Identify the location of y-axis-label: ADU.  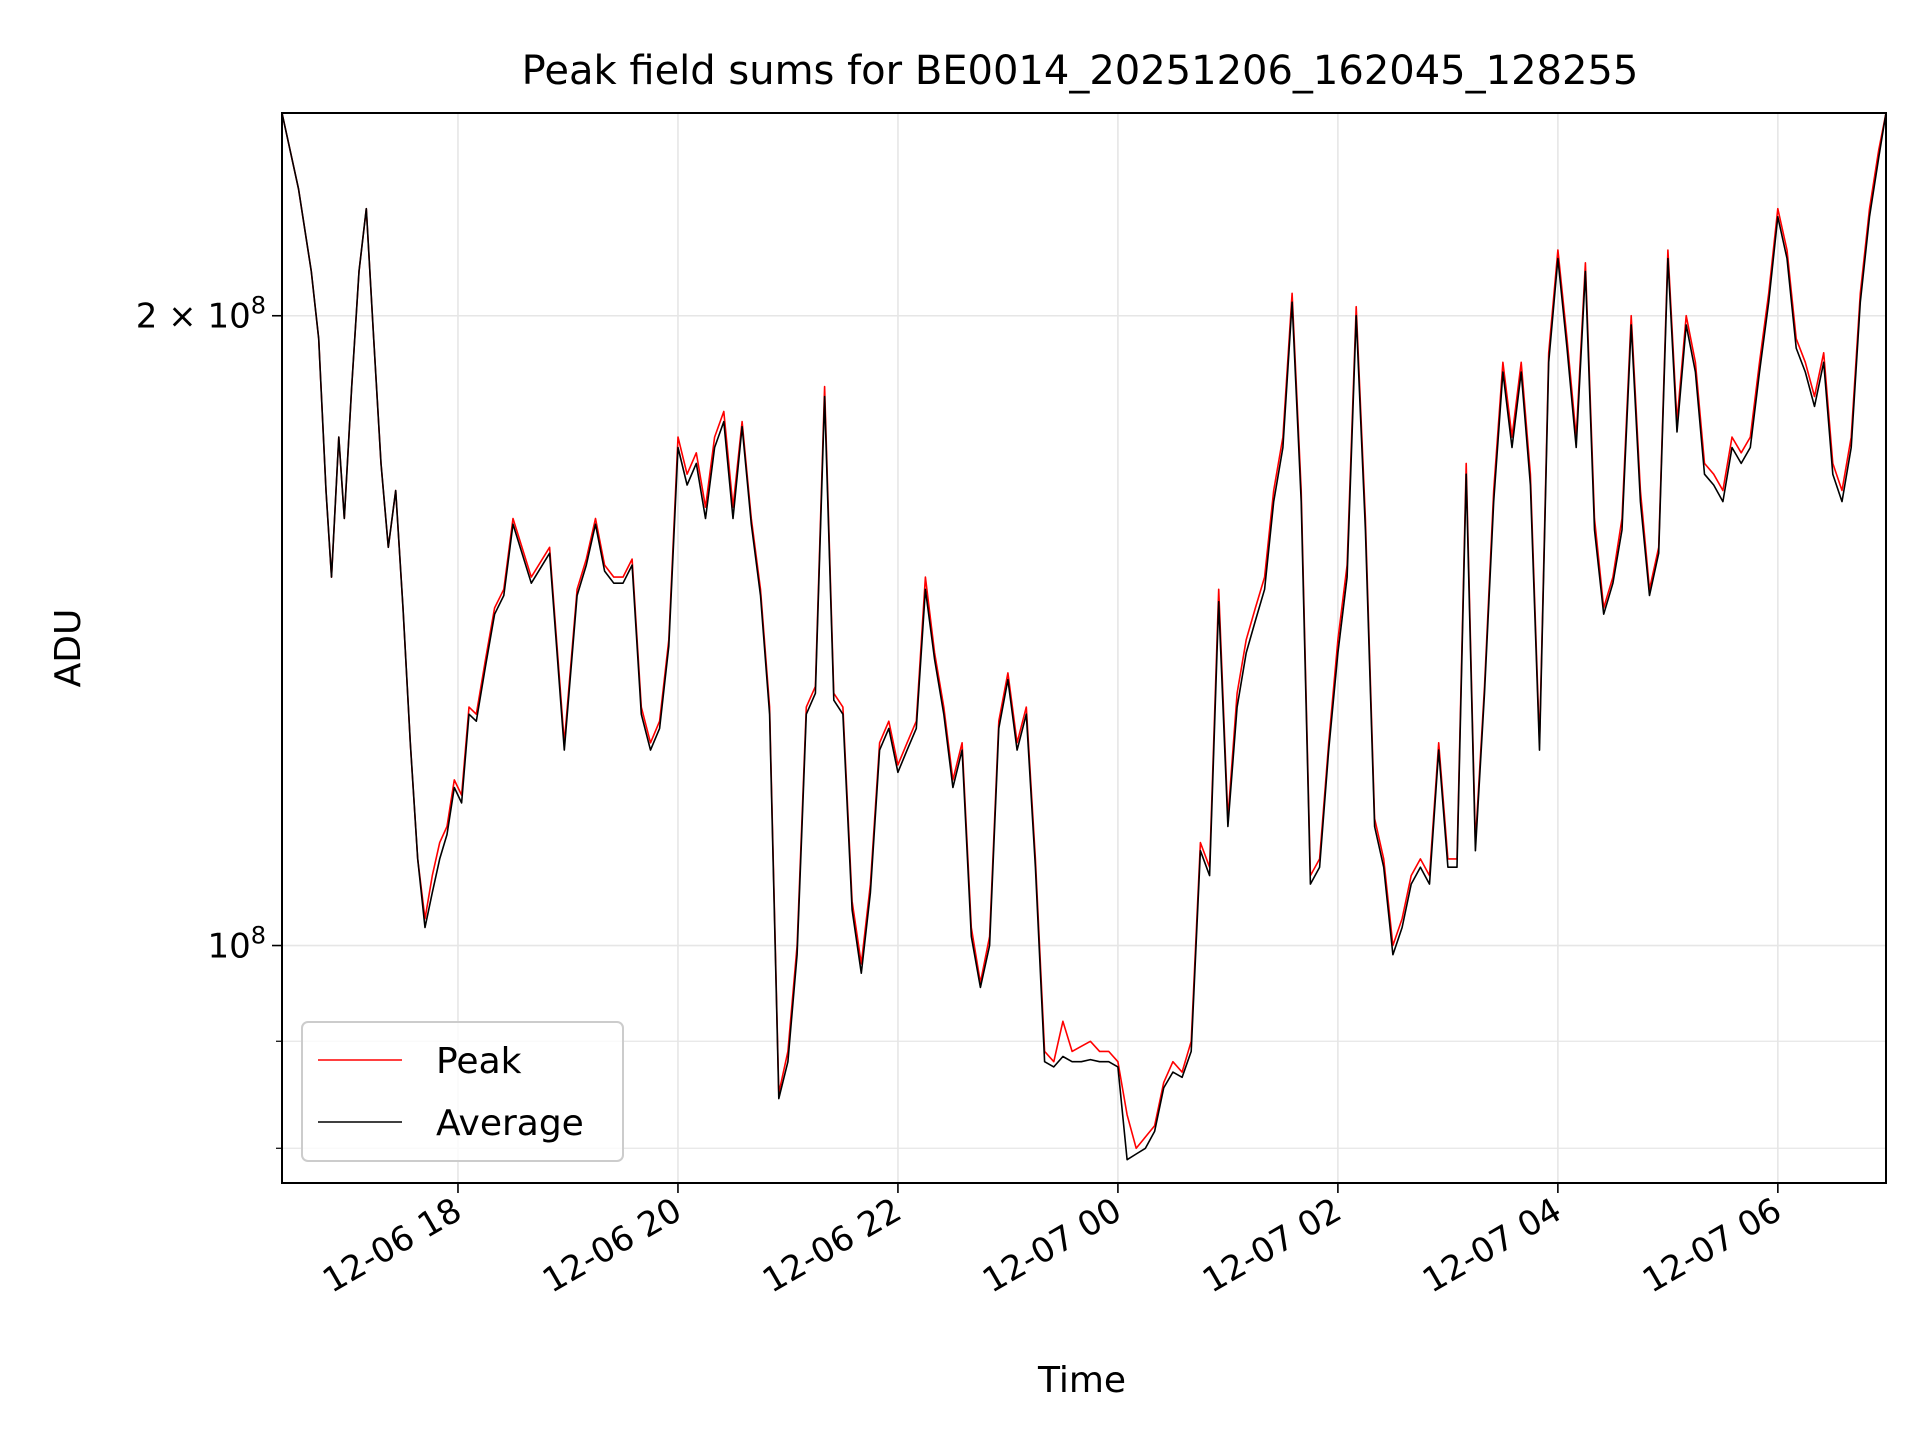
(68, 648).